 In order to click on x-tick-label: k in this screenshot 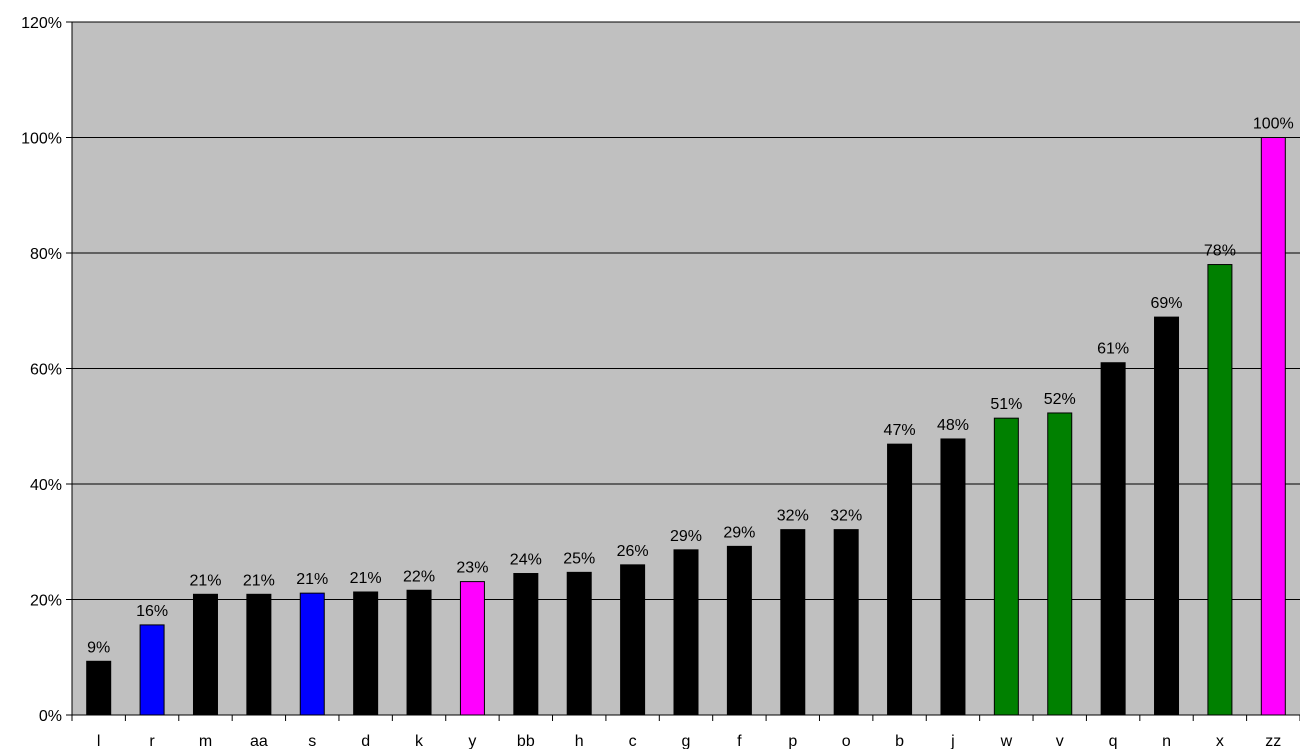, I will do `click(419, 741)`.